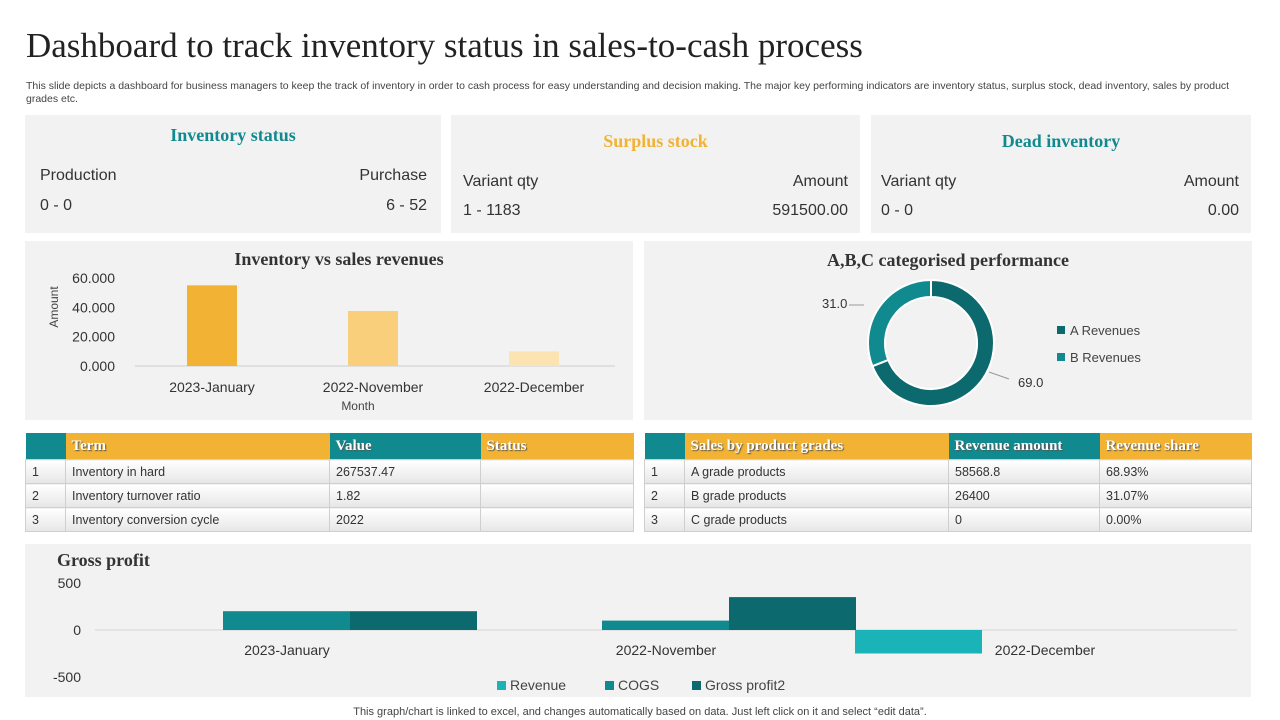  What do you see at coordinates (197, 495) in the screenshot?
I see `table-cell: Inventory turnover ratio` at bounding box center [197, 495].